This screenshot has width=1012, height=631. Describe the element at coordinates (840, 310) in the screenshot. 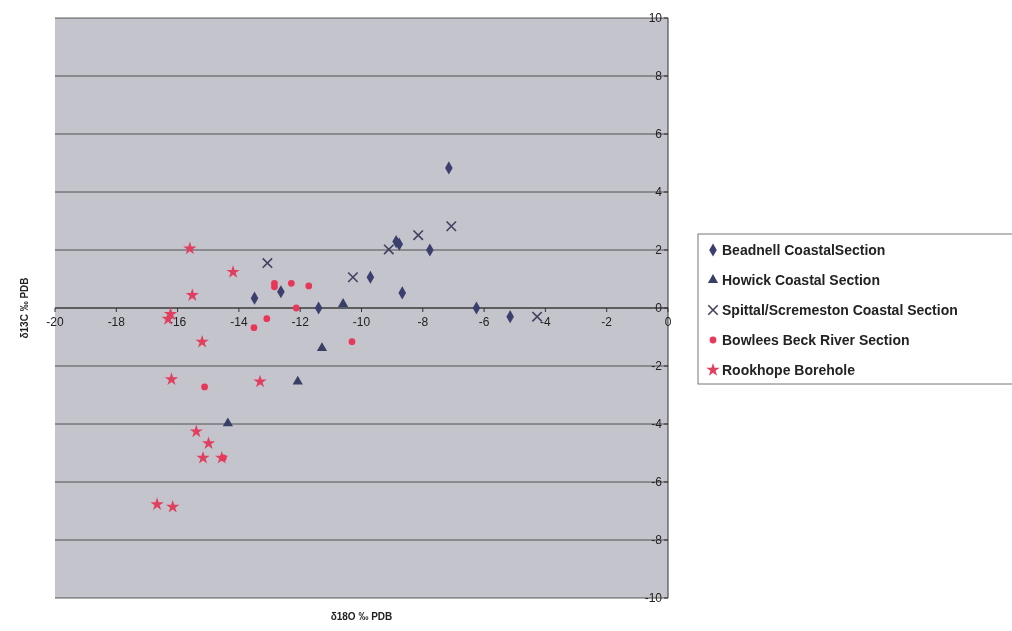

I see `legend-label: Spittal/Scremeston Coastal Section` at that location.